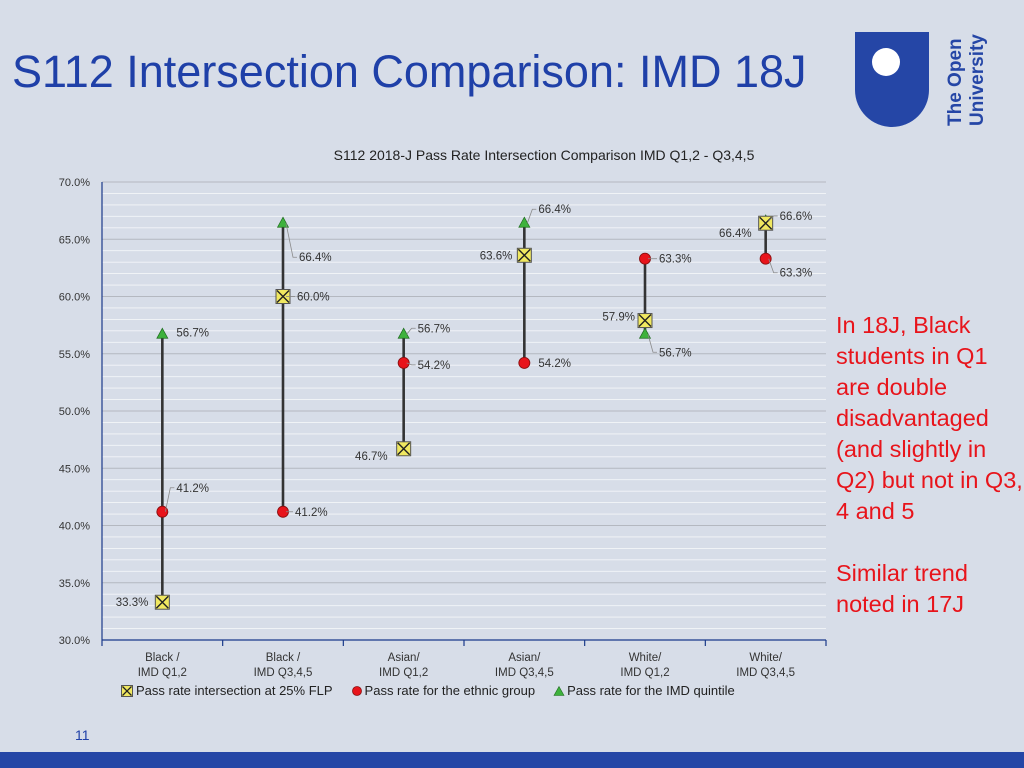 The image size is (1024, 768). Describe the element at coordinates (74, 641) in the screenshot. I see `y-tick-label: 30.0%` at that location.